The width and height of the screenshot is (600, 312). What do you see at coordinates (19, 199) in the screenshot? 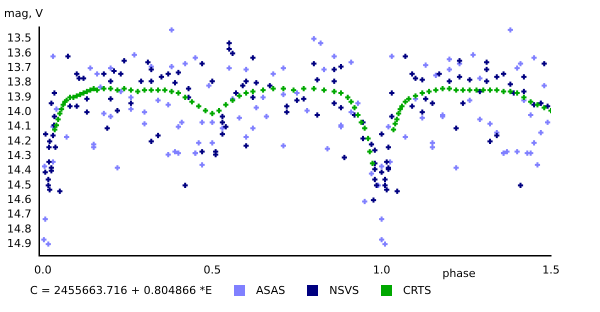
I see `y-tick-label: 14.6` at bounding box center [19, 199].